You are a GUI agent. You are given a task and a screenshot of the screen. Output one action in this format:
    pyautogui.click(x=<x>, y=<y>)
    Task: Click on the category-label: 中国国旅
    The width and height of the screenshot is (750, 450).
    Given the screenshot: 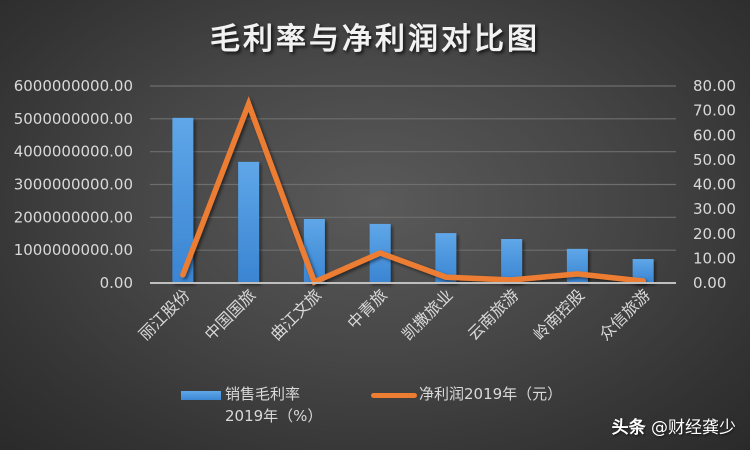 What is the action you would take?
    pyautogui.click(x=230, y=314)
    